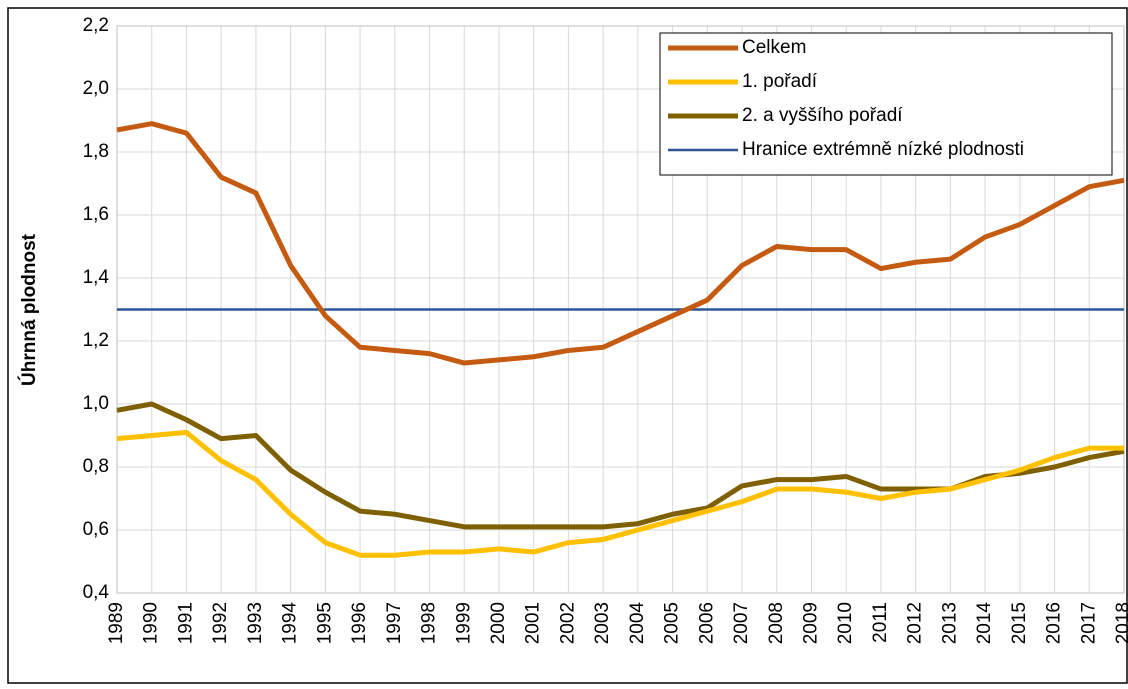  I want to click on y-tick-label: 1,2, so click(96, 340).